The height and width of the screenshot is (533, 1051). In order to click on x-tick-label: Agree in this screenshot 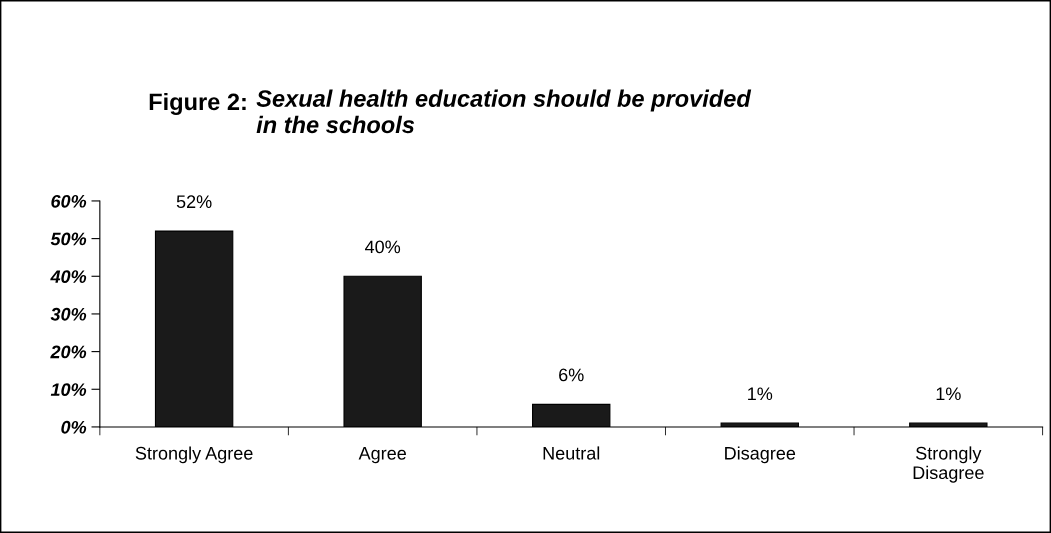, I will do `click(382, 455)`.